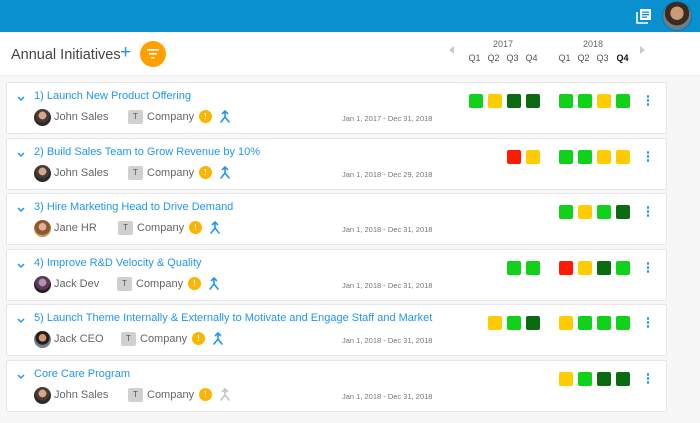 The width and height of the screenshot is (700, 423). What do you see at coordinates (134, 207) in the screenshot?
I see `initiative-title: 3) Hire Marketing Head to Drive Demand` at bounding box center [134, 207].